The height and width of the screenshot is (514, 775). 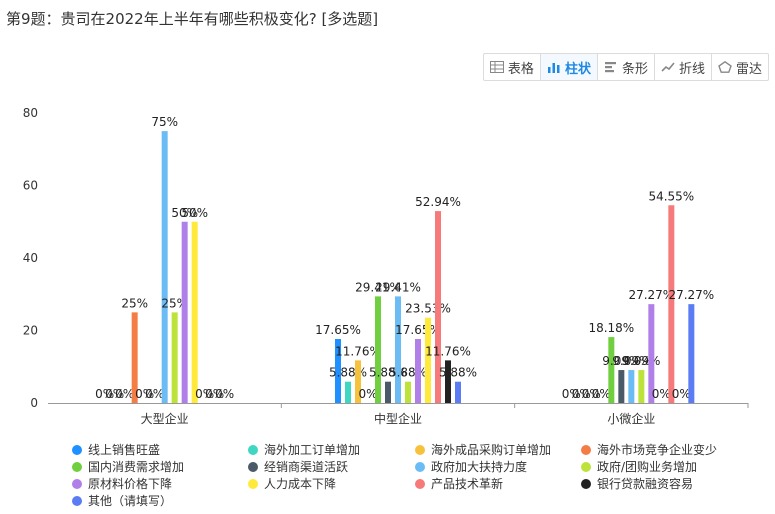 What do you see at coordinates (338, 330) in the screenshot?
I see `data-label: 17.65%` at bounding box center [338, 330].